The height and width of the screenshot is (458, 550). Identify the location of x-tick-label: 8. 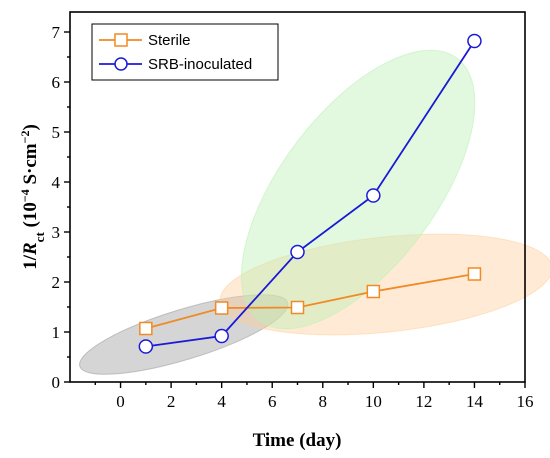
(323, 401).